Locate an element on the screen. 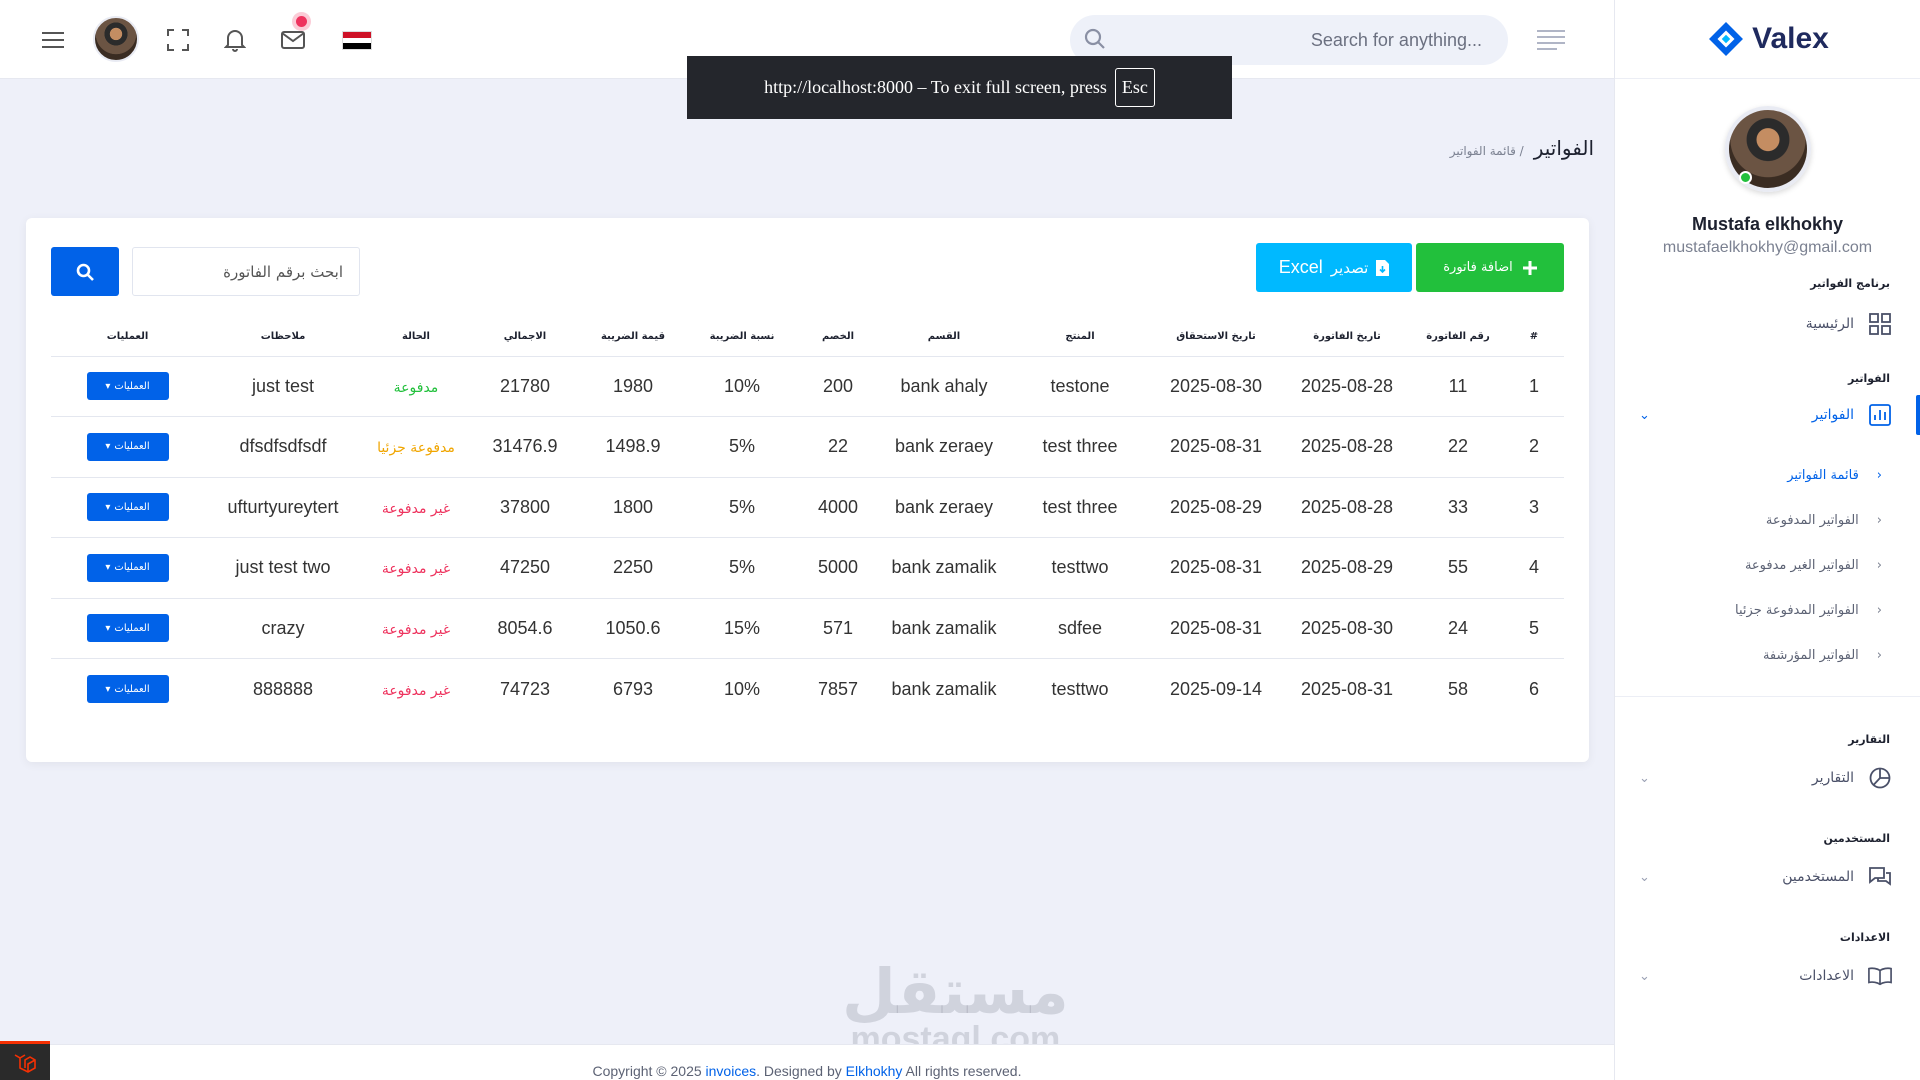  cell-idx: 3 is located at coordinates (1534, 507).